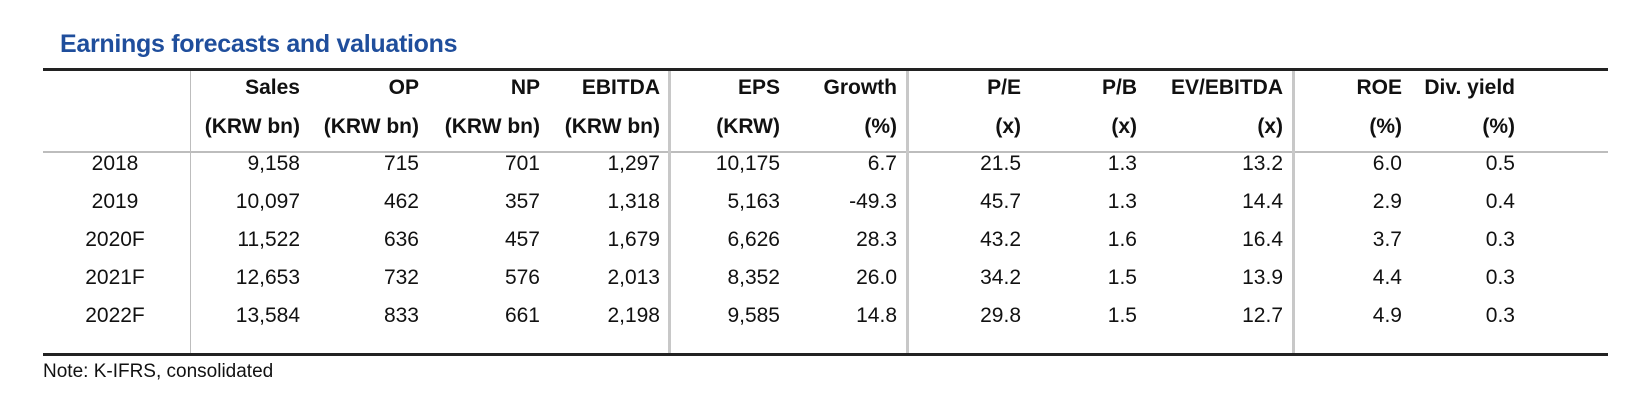 The image size is (1648, 402). What do you see at coordinates (115, 315) in the screenshot?
I see `row-year: 2022F` at bounding box center [115, 315].